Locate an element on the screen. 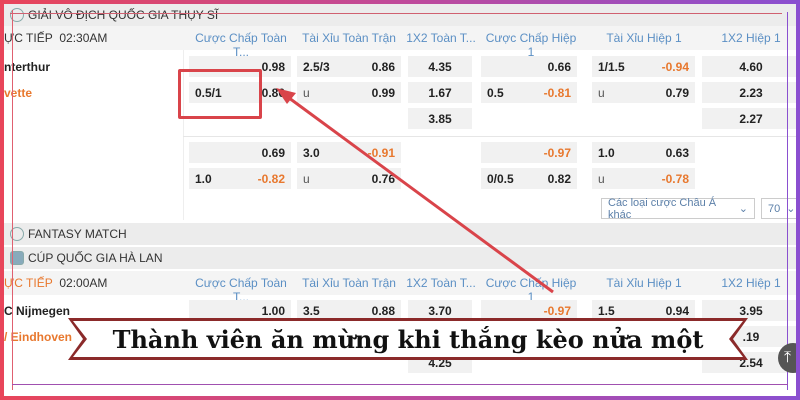  caption-text: Thành viên ăn mừng khi thắng kèo nửa một is located at coordinates (408, 339).